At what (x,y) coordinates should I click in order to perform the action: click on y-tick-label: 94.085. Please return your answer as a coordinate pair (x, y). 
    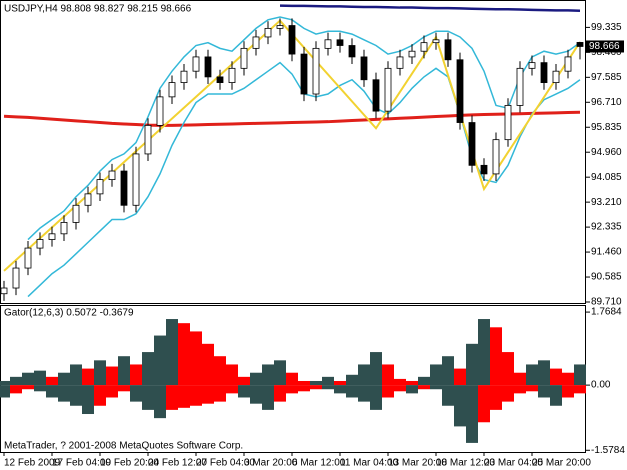
    Looking at the image, I should click on (606, 177).